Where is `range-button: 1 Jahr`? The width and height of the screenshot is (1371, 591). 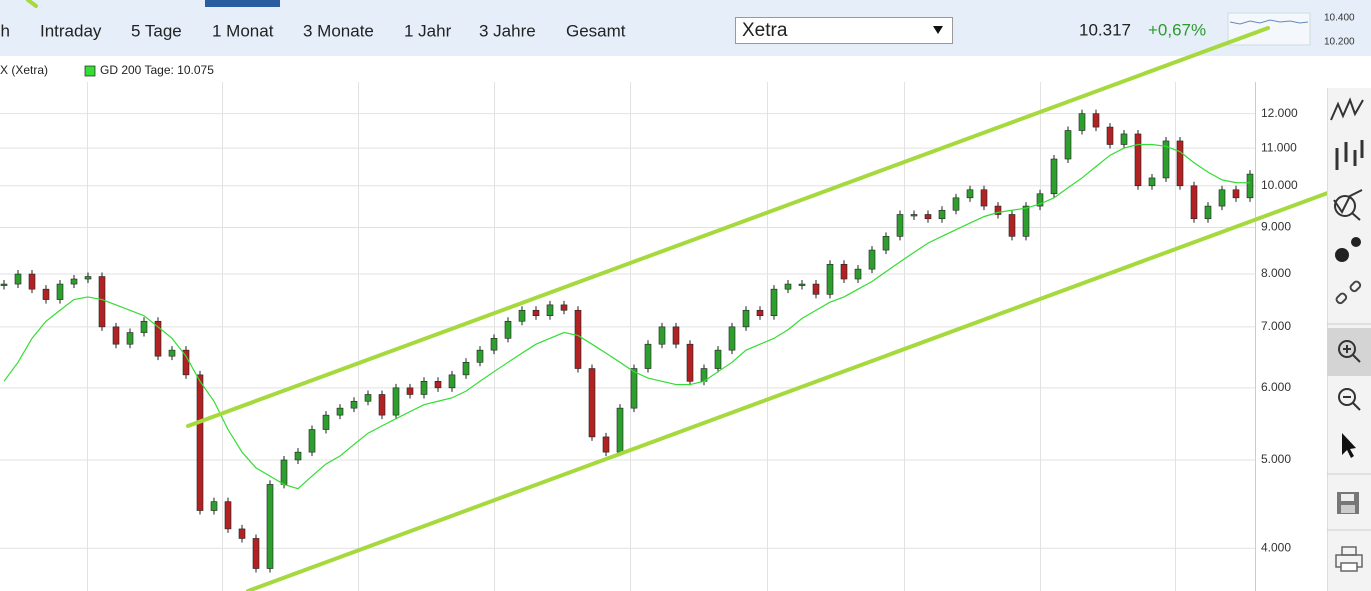 range-button: 1 Jahr is located at coordinates (428, 30).